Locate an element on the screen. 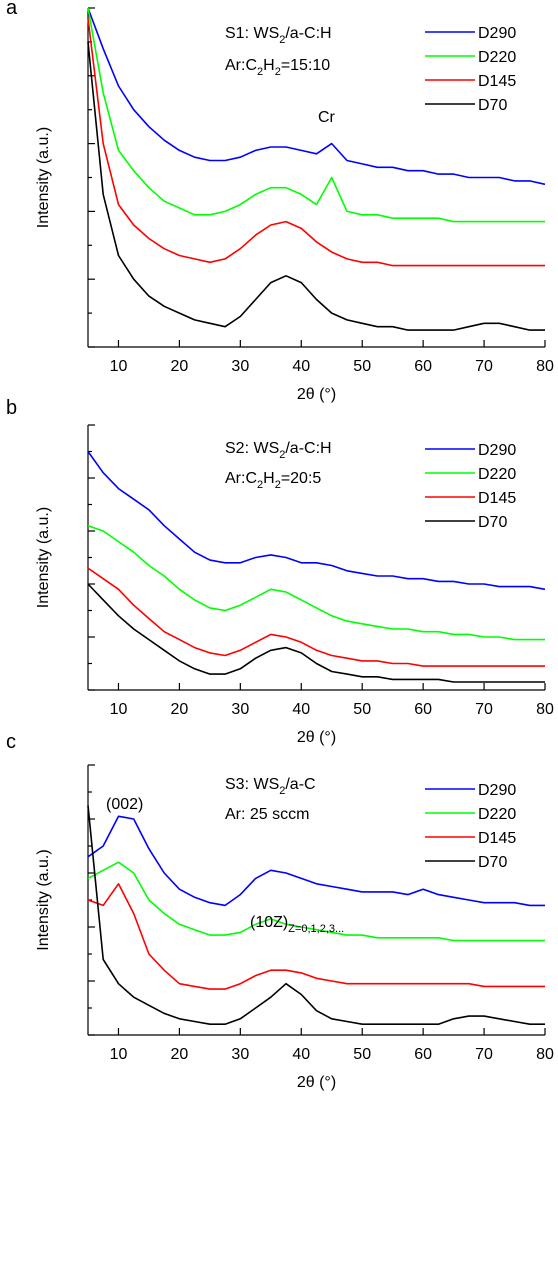 This screenshot has height=1281, width=558. annotation: Cr is located at coordinates (327, 117).